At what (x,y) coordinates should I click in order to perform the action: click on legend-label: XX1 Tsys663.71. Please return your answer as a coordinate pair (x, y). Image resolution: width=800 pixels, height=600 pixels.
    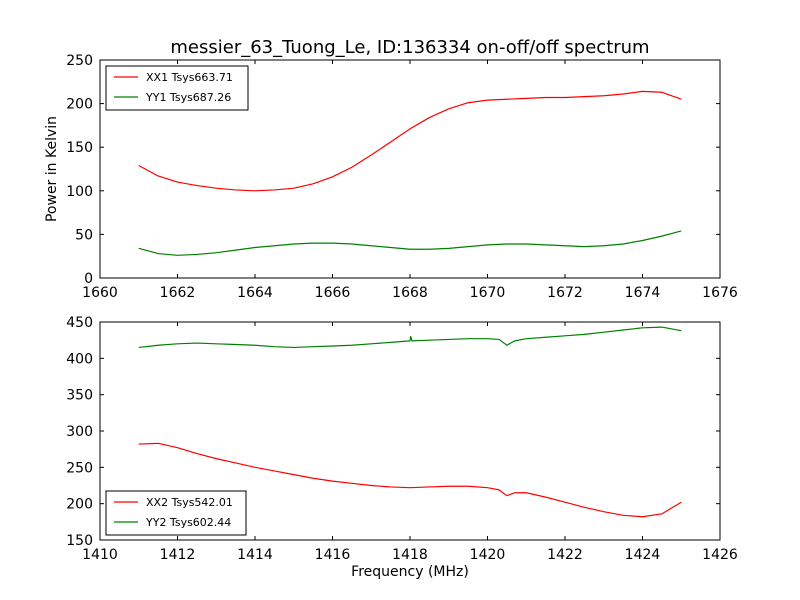
    Looking at the image, I should click on (189, 77).